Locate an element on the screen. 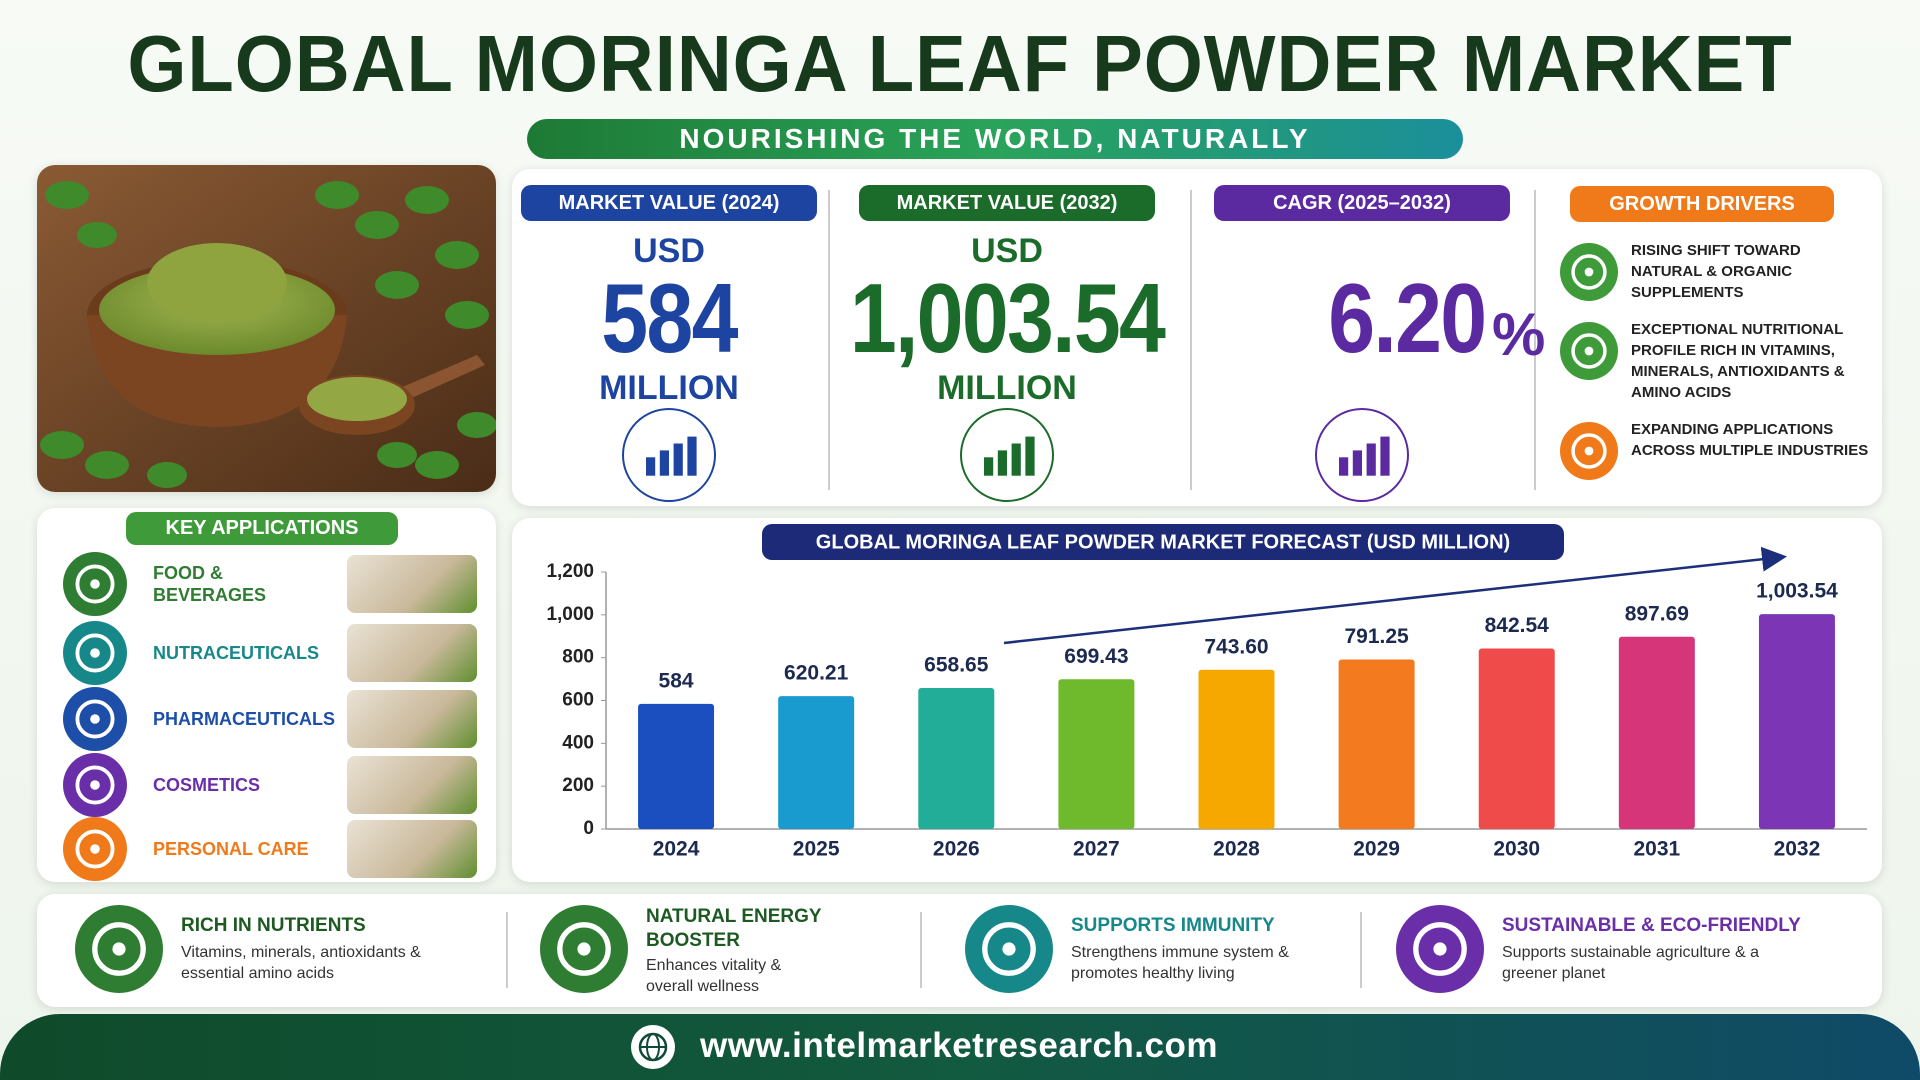  y-tick-label: 0 is located at coordinates (588, 828).